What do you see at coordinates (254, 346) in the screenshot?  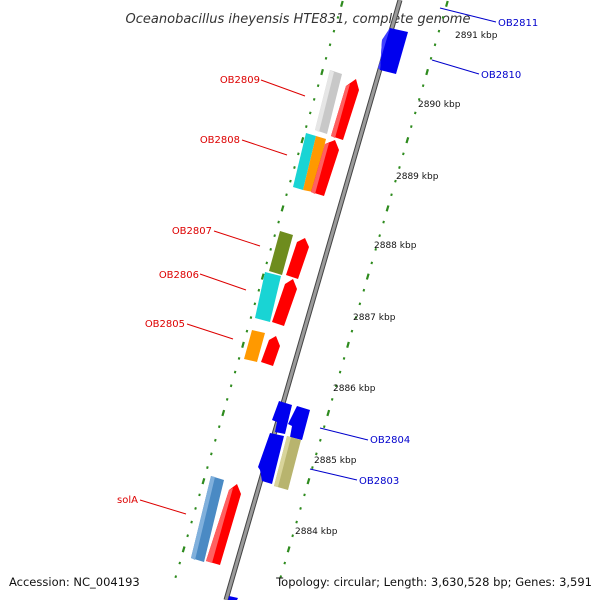 I see `cds-ob2805-annotation` at bounding box center [254, 346].